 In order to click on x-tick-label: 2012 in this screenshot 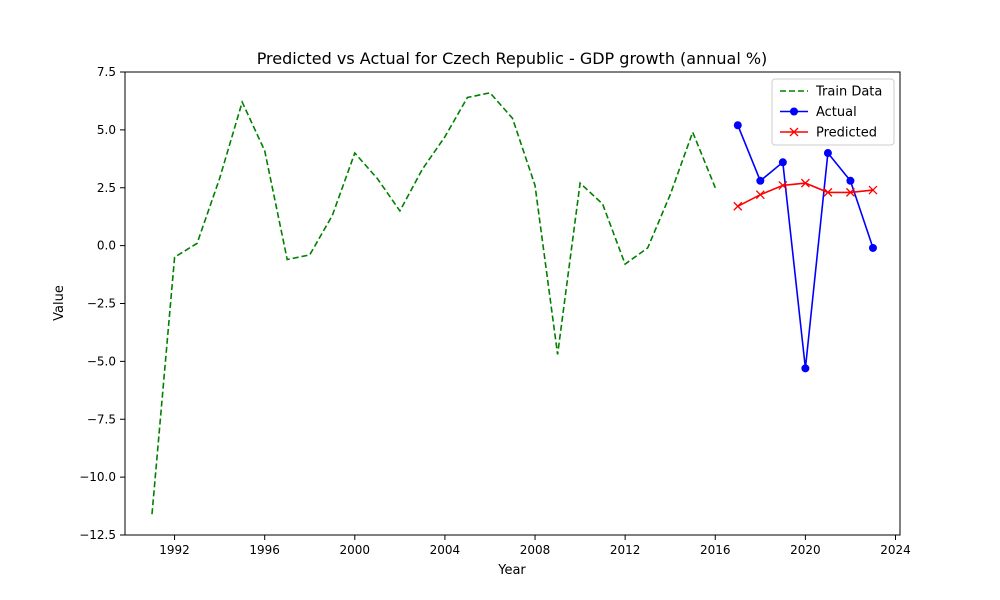, I will do `click(625, 550)`.